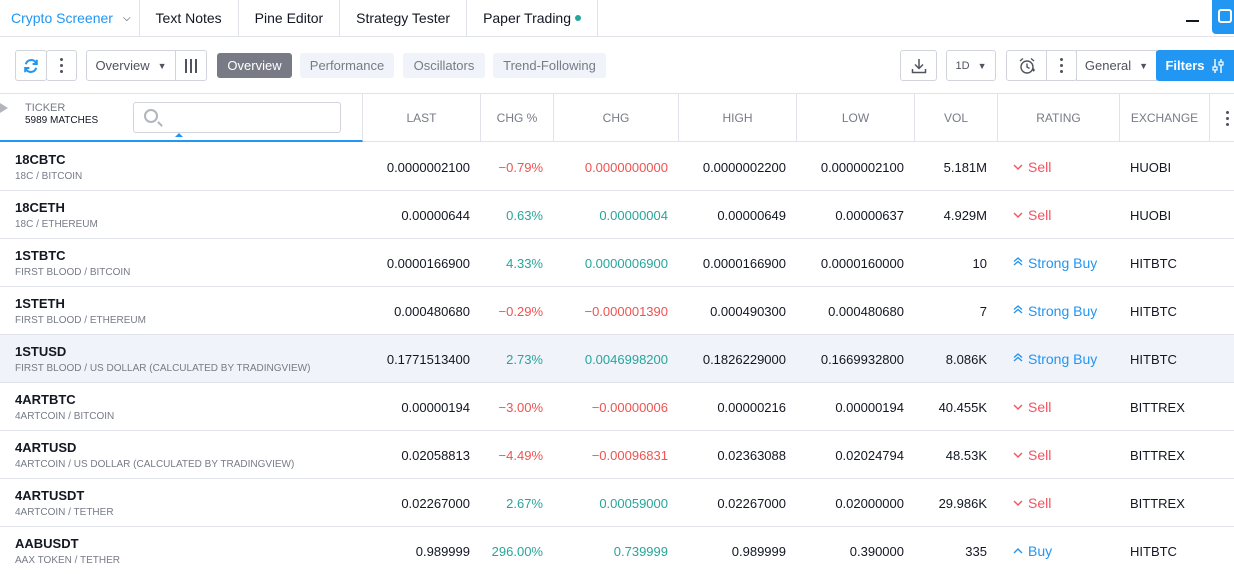 This screenshot has height=574, width=1234. I want to click on ticker-symbol: 1STUSD, so click(41, 351).